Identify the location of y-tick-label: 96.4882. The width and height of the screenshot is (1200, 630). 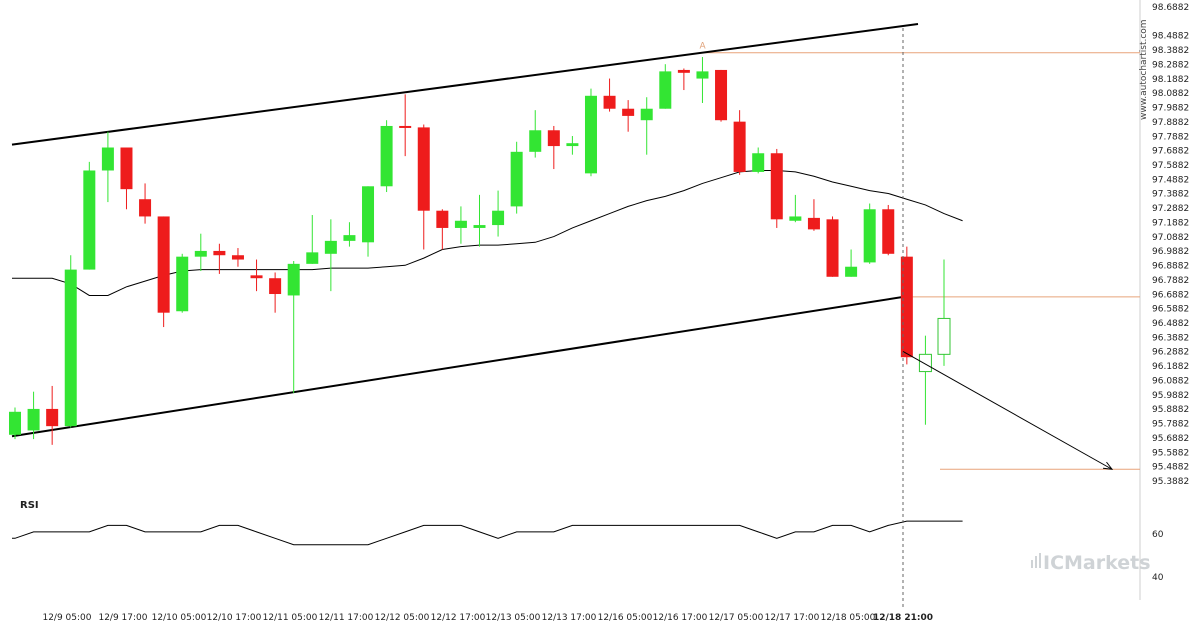
(1170, 324).